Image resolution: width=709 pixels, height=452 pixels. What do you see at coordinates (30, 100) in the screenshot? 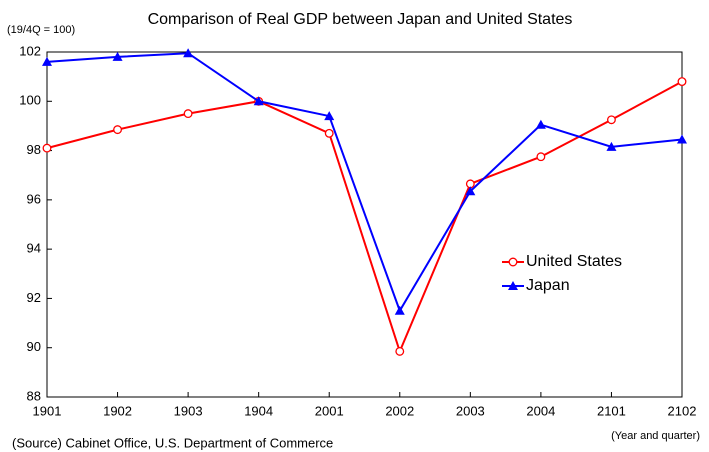
I see `y-tick-label: 100` at bounding box center [30, 100].